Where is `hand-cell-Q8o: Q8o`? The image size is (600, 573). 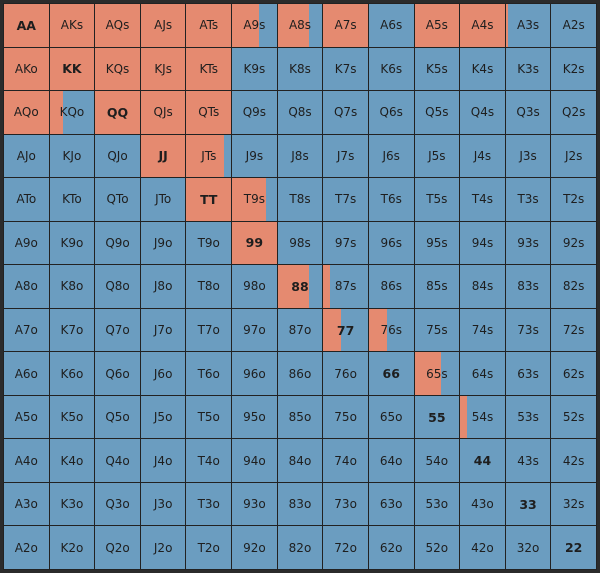 hand-cell-Q8o: Q8o is located at coordinates (117, 286).